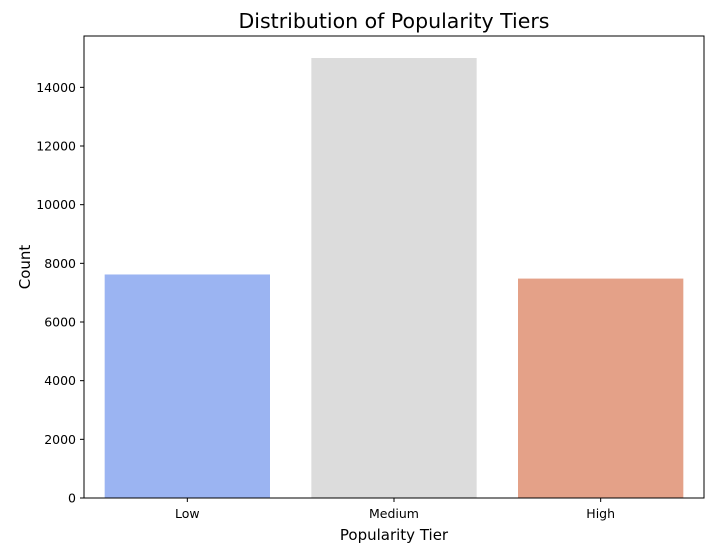 The image size is (714, 552). I want to click on bar-low, so click(187, 386).